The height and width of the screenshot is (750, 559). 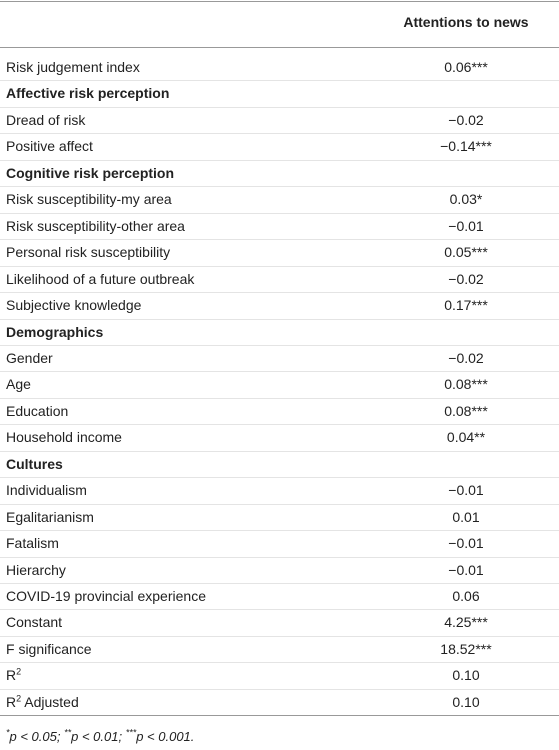 I want to click on footnote-text: p < 0.01;, so click(x=98, y=736).